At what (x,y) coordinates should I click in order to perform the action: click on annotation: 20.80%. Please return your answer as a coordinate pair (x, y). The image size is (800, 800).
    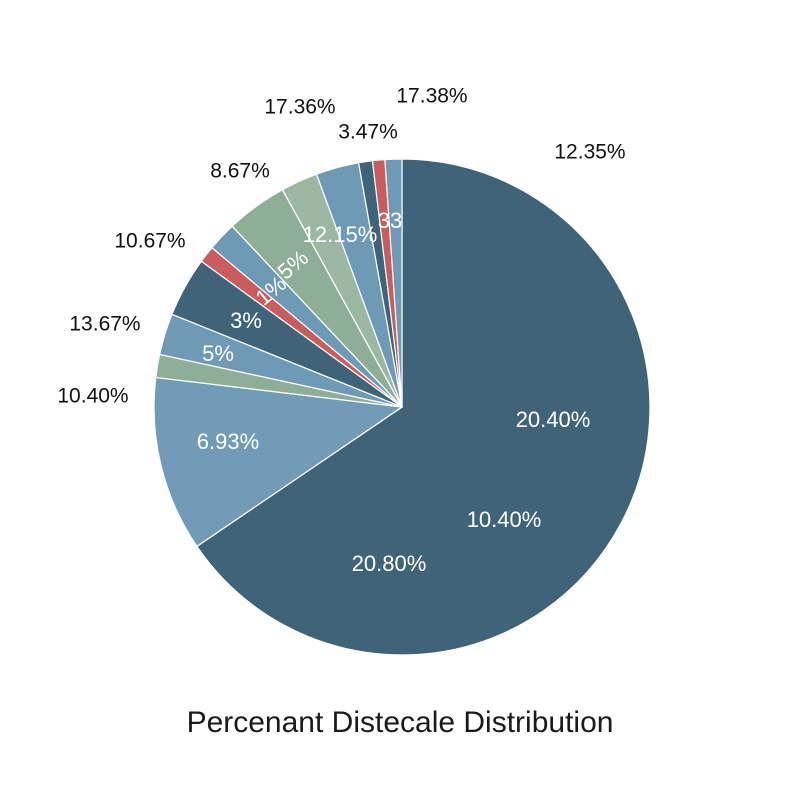
    Looking at the image, I should click on (389, 563).